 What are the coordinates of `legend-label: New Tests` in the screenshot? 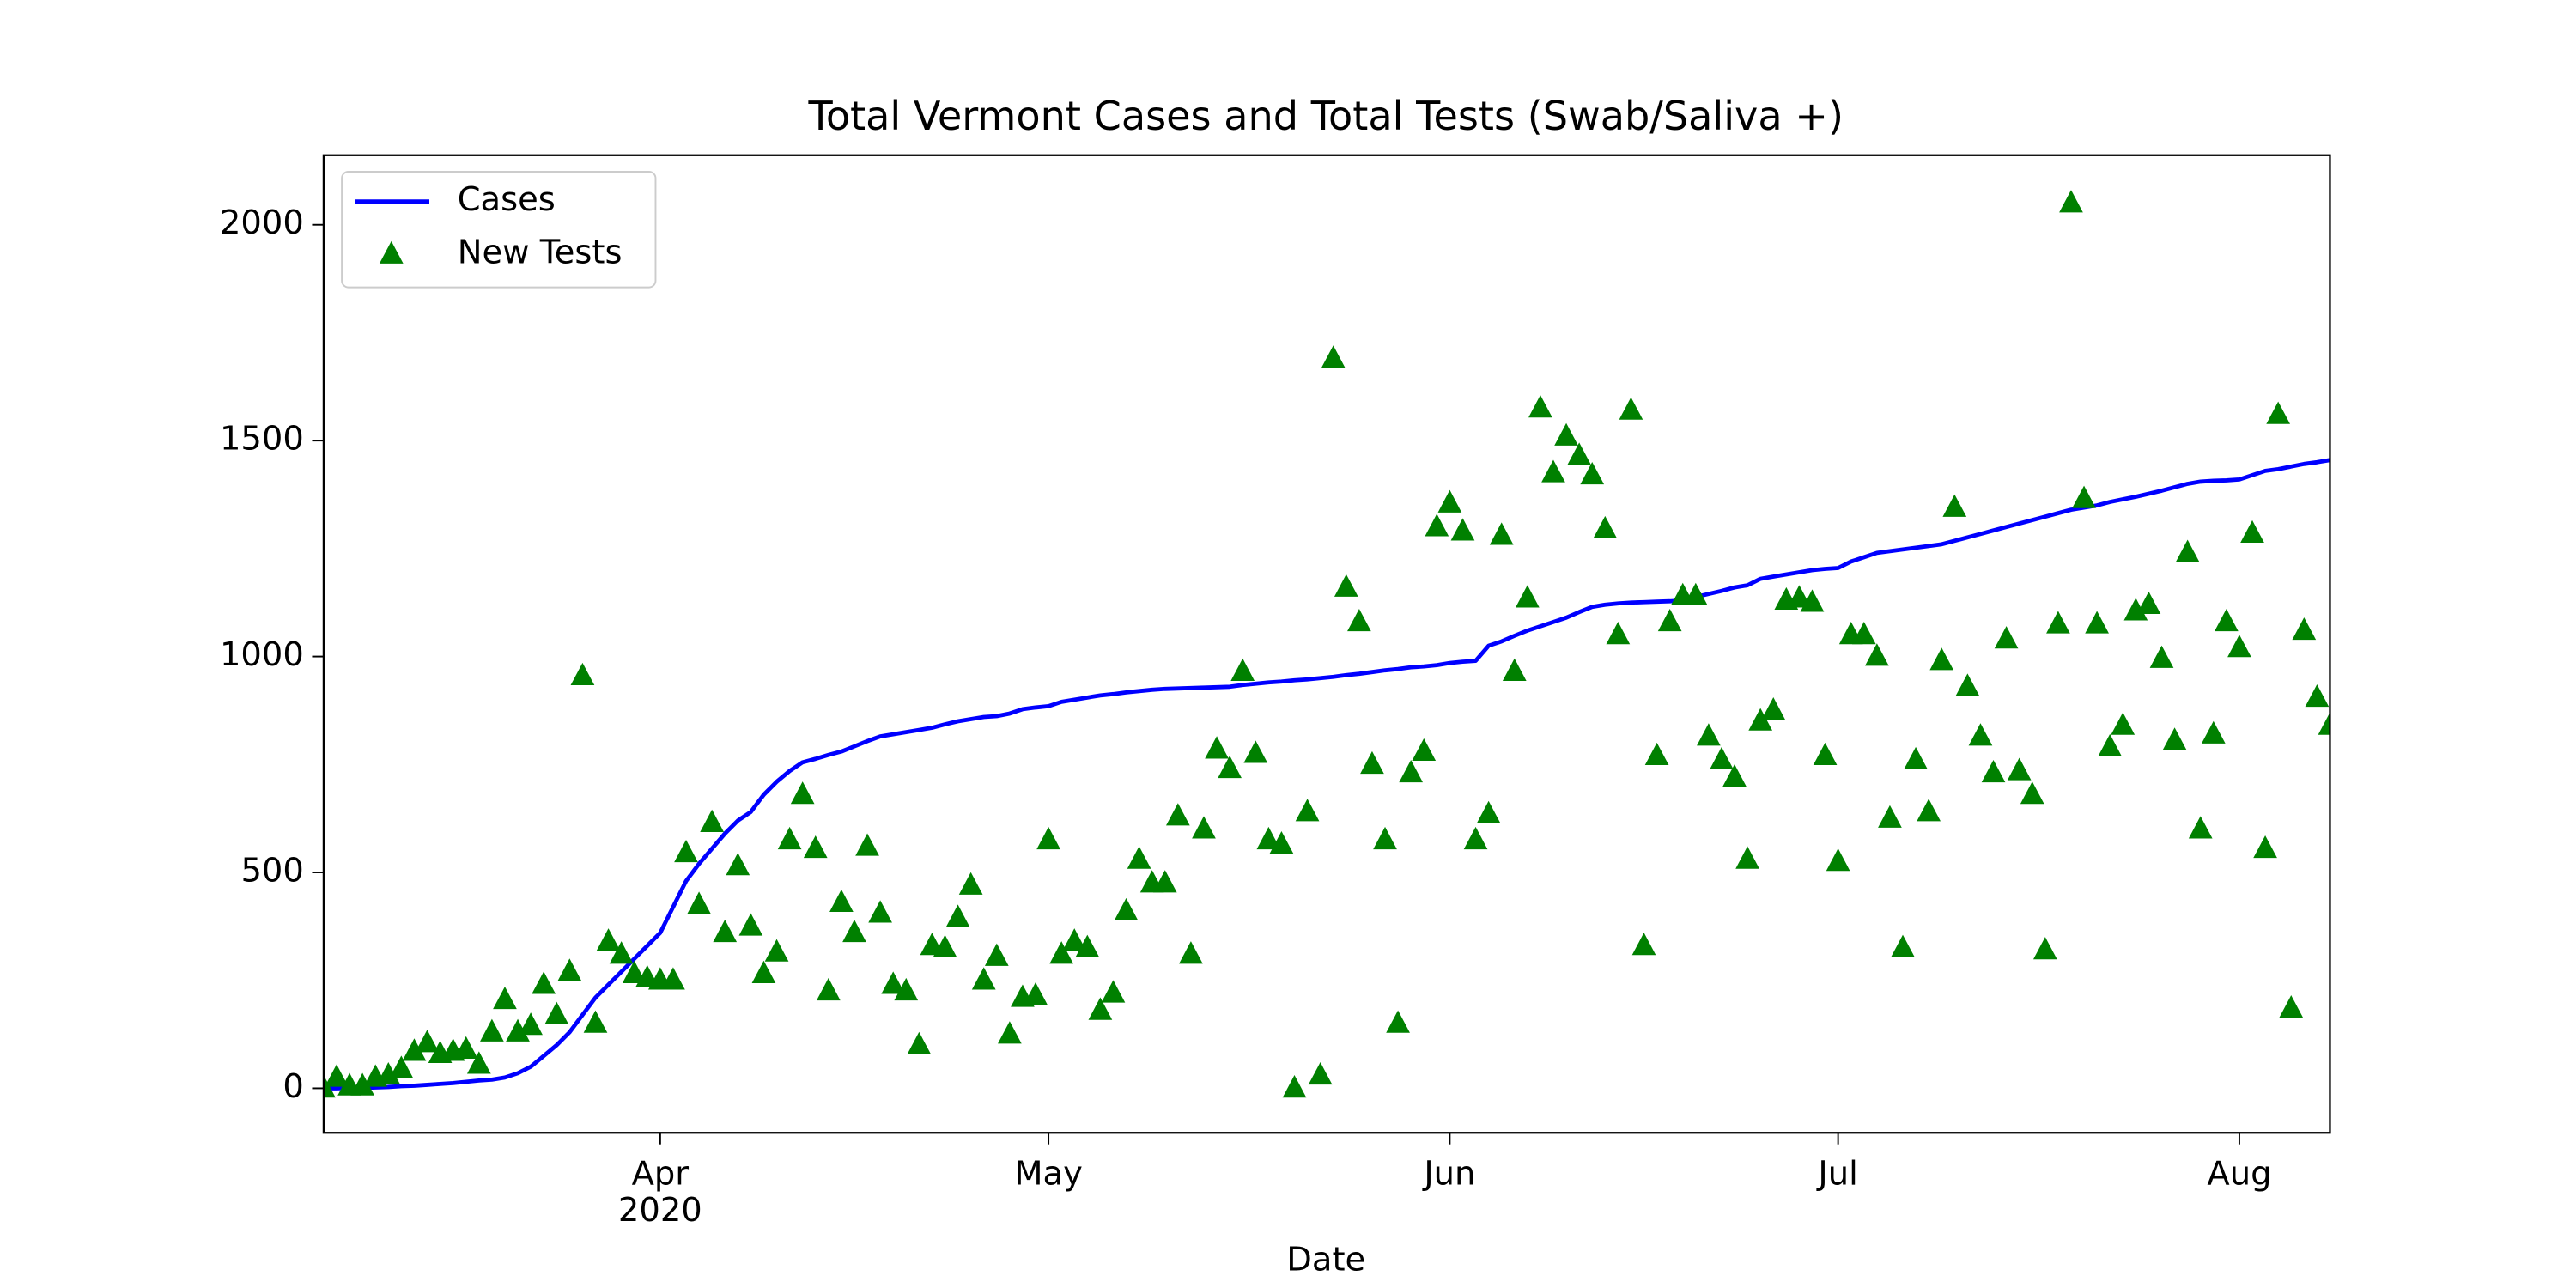 It's located at (541, 253).